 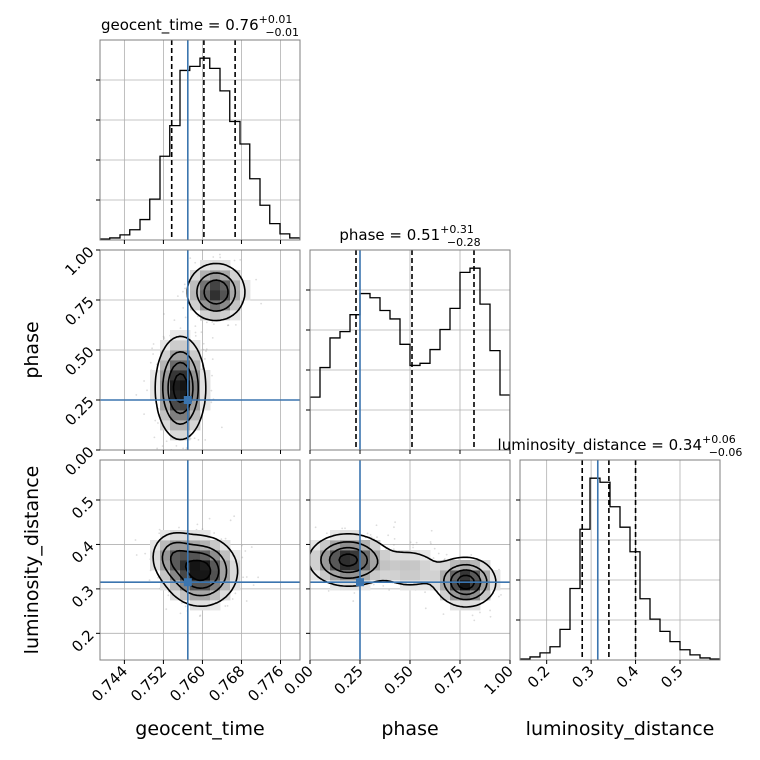 I want to click on scatter-panel-geocent_time-vs-phase: 0.250.500.751.000.00, so click(x=181, y=361).